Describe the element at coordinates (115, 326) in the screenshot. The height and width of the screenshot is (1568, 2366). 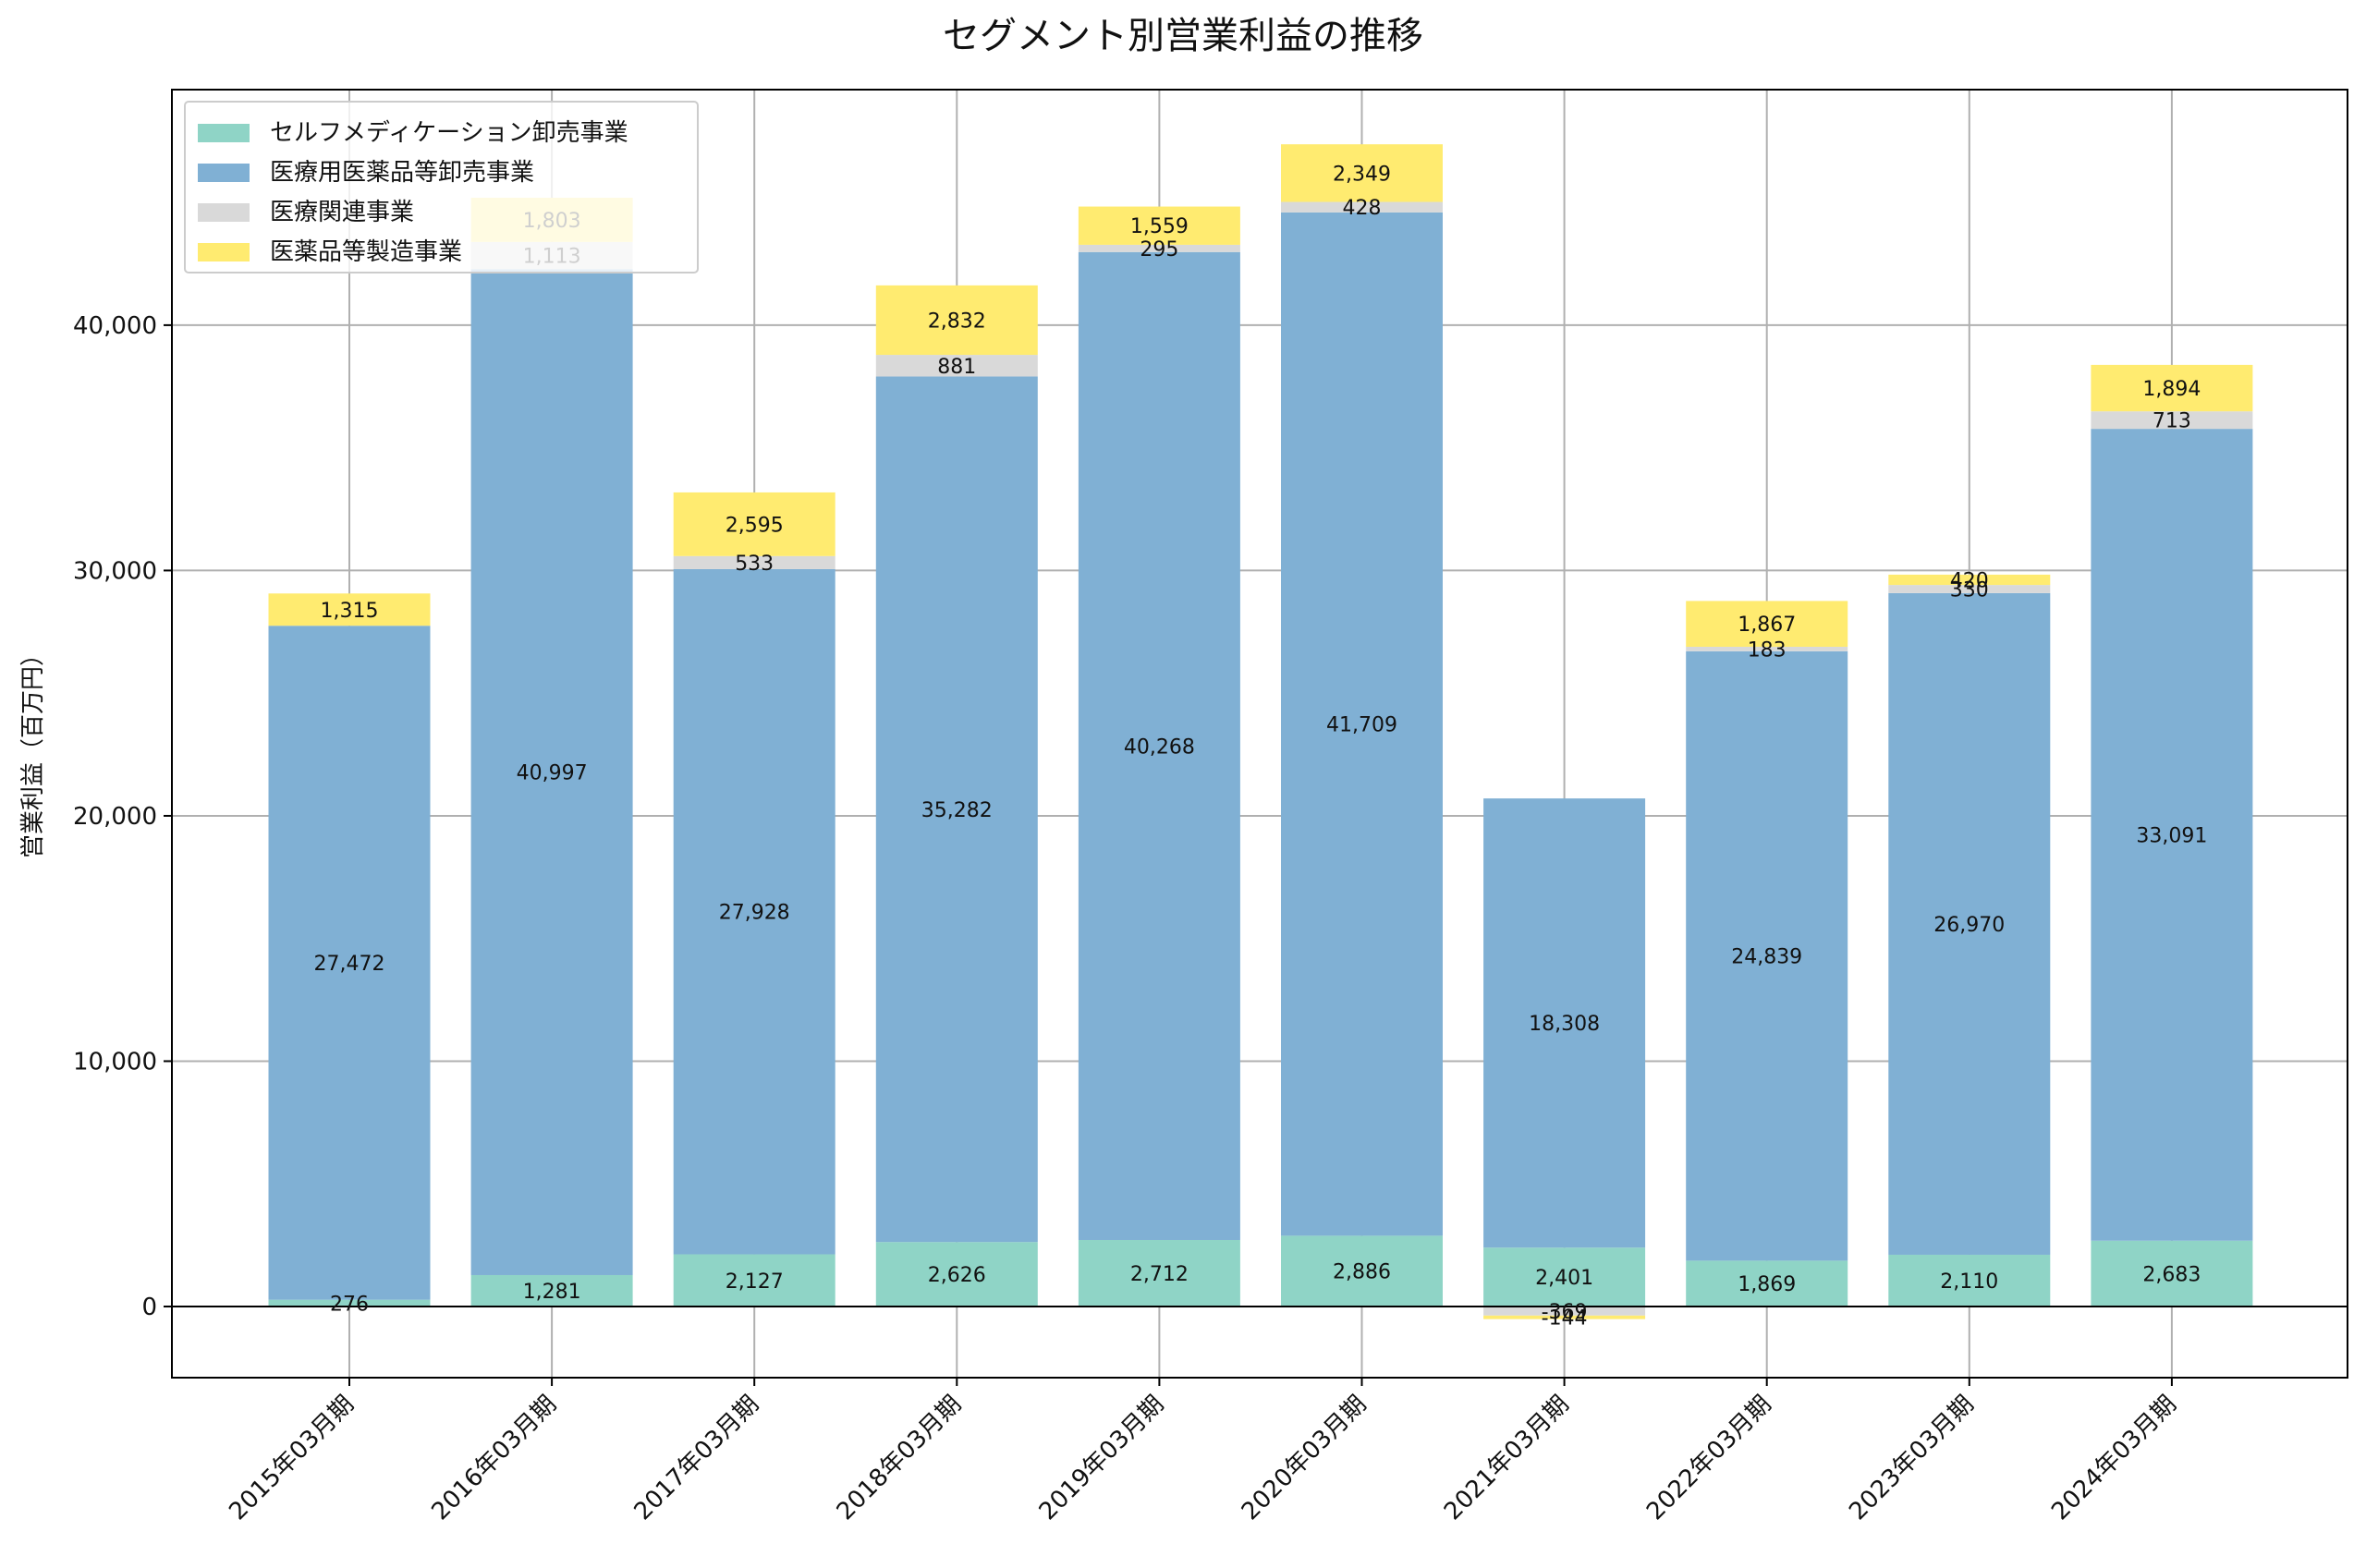
I see `y-tick-label: 40,000` at that location.